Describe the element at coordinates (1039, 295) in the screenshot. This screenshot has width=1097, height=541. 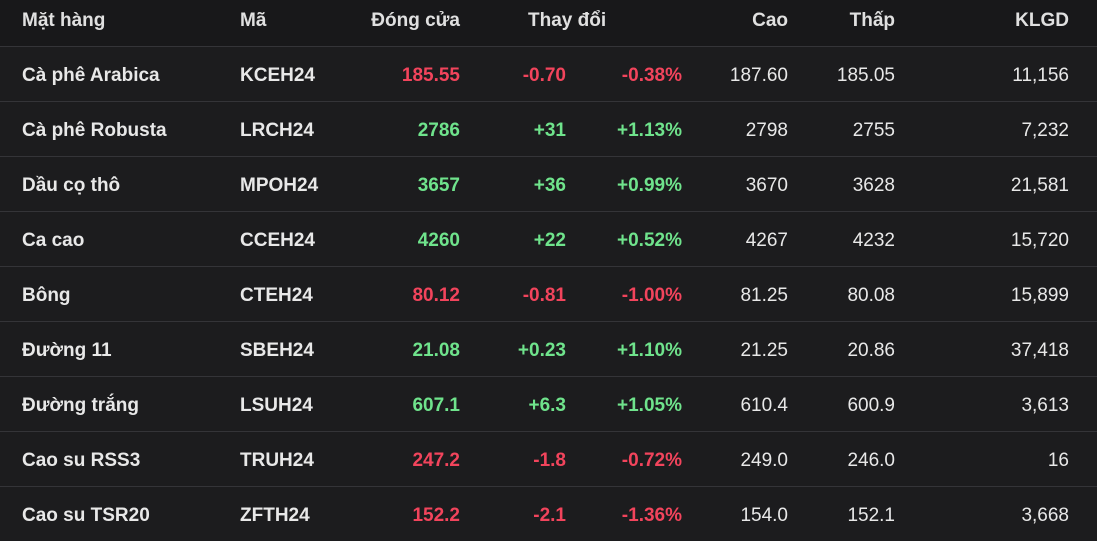
I see `volume: 15,899` at that location.